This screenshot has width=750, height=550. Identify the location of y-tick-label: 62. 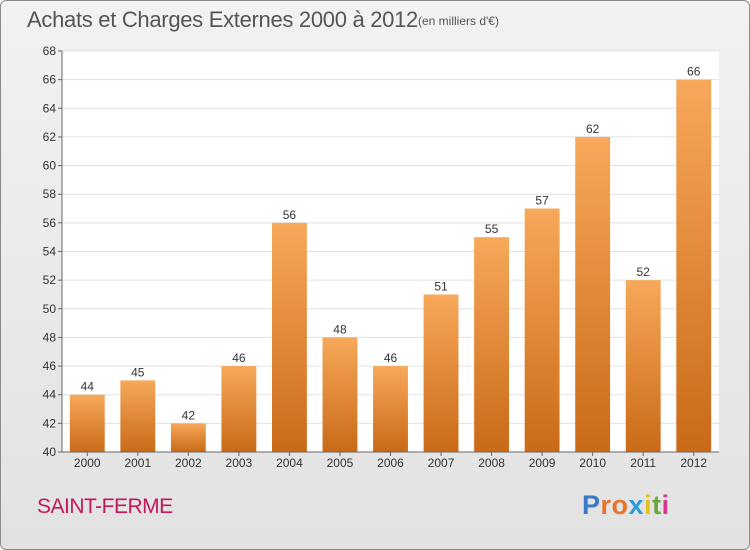
(50, 137).